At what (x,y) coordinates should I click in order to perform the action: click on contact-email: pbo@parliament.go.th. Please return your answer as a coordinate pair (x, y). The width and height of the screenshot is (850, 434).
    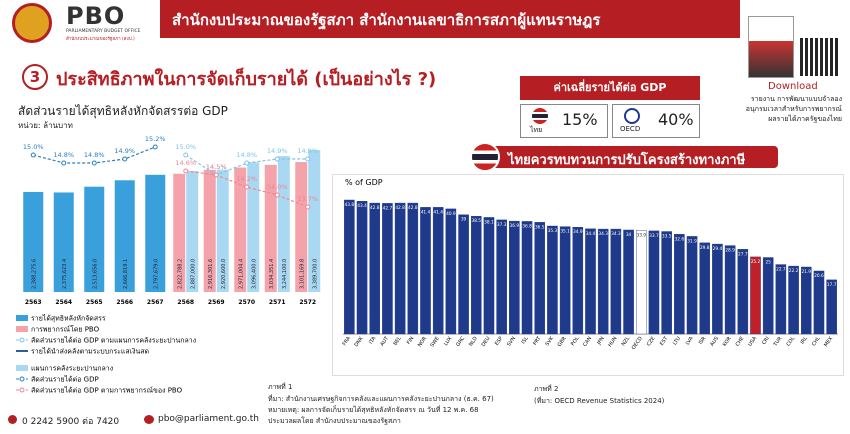
    Looking at the image, I should click on (208, 419).